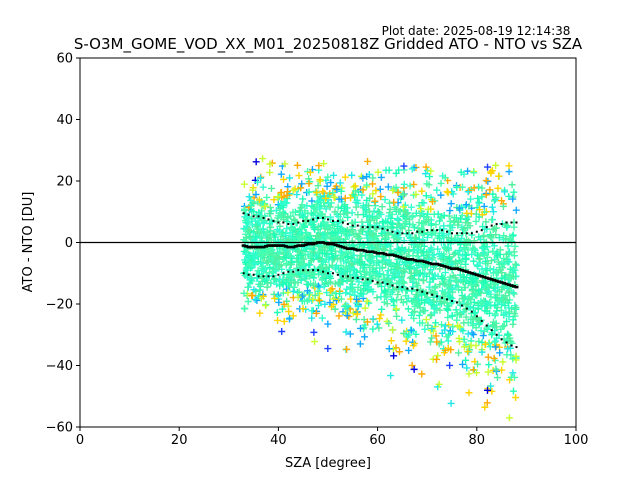  I want to click on y-axis-ticks: −60 −40 −20 0 20 40 60, so click(63, 244).